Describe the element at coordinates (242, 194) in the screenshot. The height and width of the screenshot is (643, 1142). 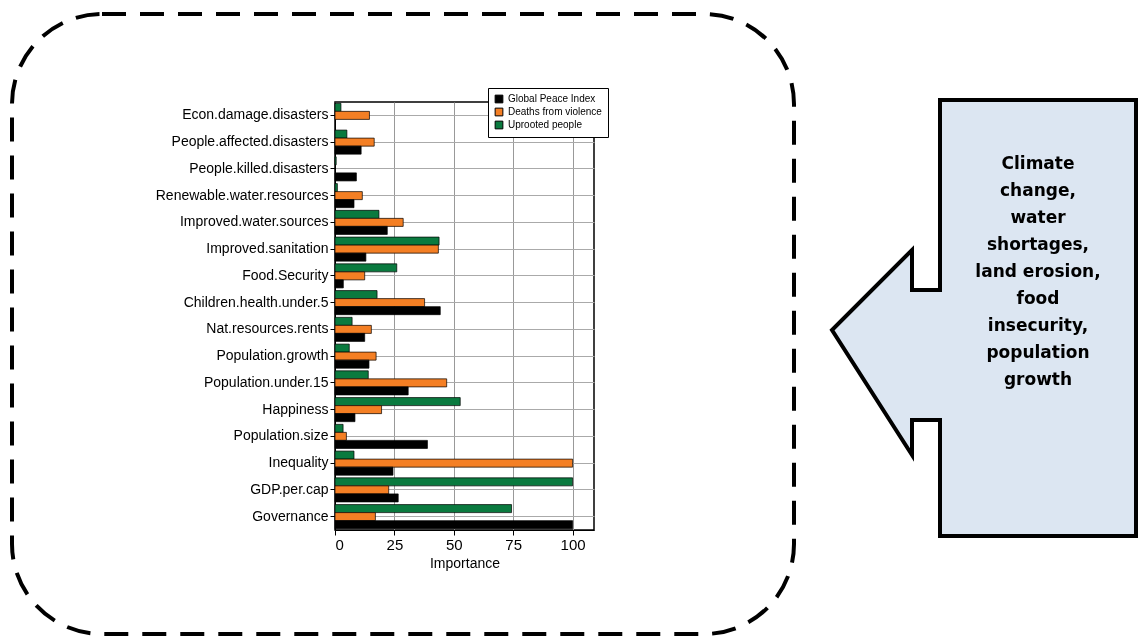
I see `y-tick-label: Renewable.water.resources` at that location.